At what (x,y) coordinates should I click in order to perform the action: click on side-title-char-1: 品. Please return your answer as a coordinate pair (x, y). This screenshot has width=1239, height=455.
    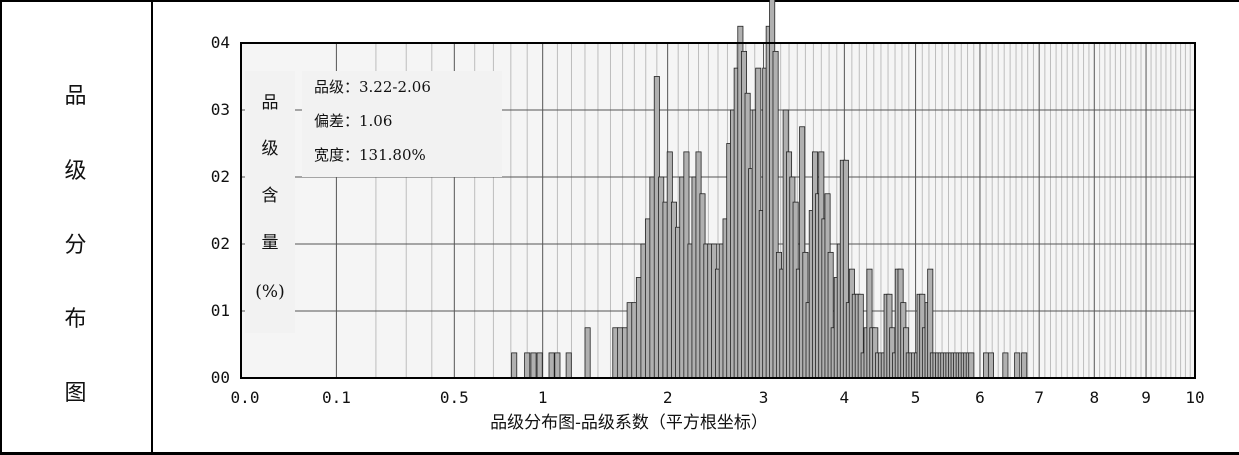
    Looking at the image, I should click on (75, 96).